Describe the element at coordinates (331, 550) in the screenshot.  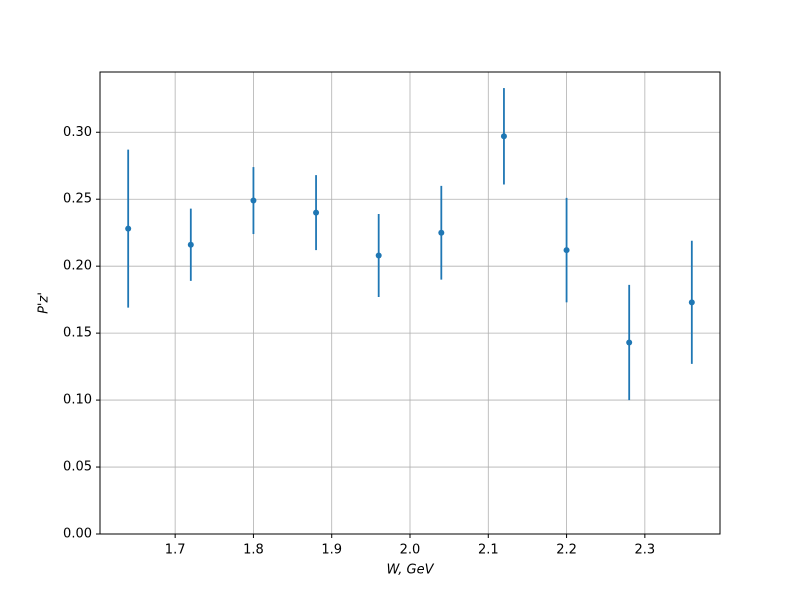
I see `x-tick-label: 1.9` at that location.